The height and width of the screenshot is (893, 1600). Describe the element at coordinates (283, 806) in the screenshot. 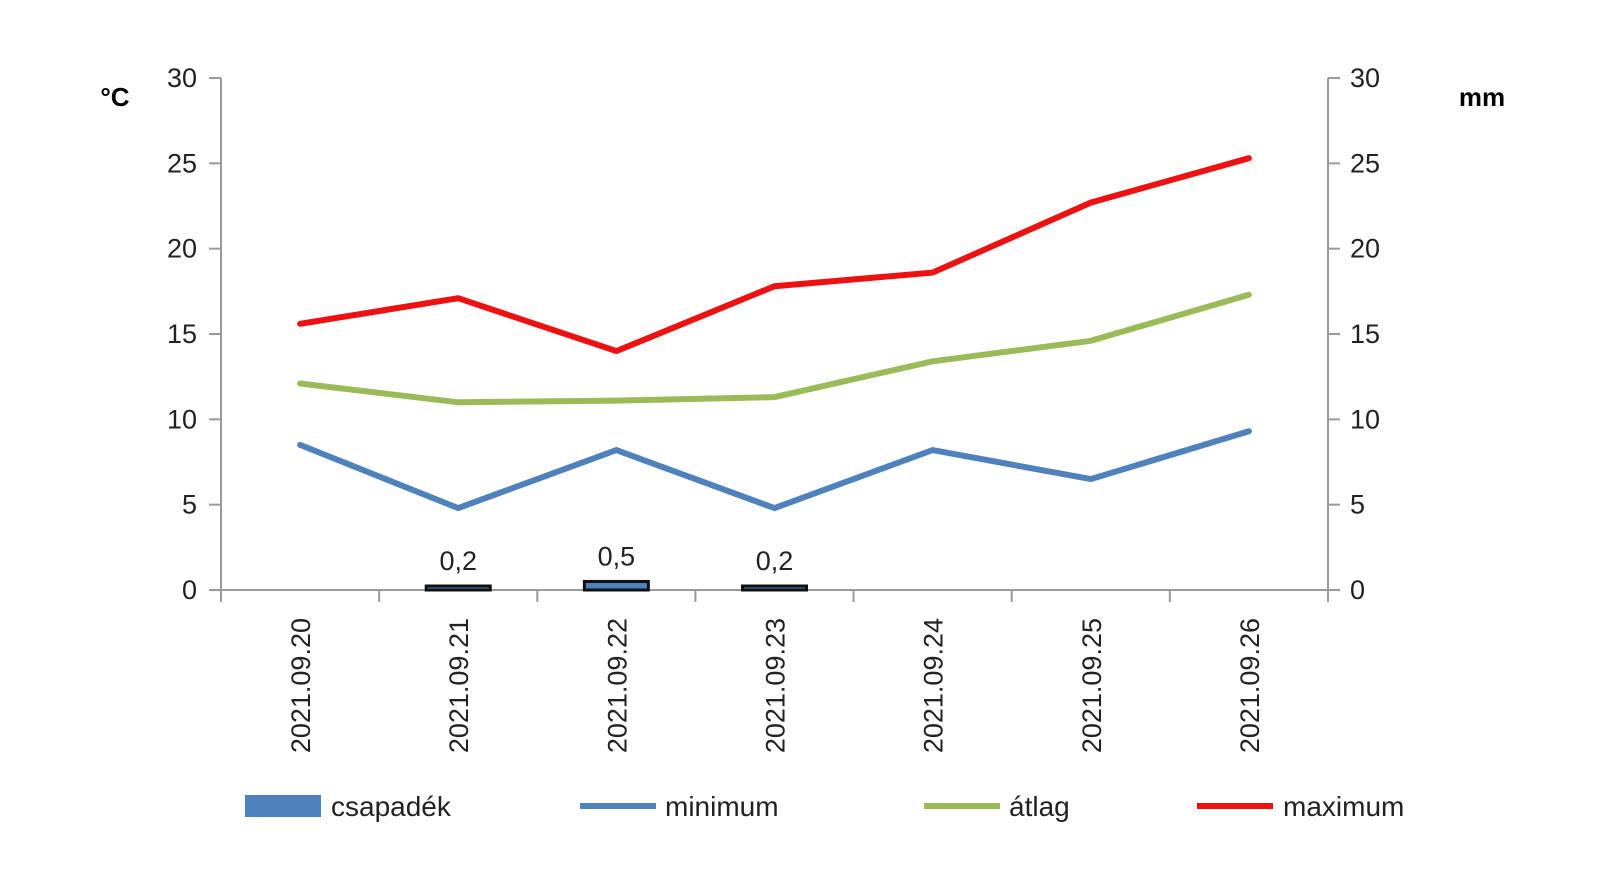

I see `legend-swatch-csapadék` at that location.